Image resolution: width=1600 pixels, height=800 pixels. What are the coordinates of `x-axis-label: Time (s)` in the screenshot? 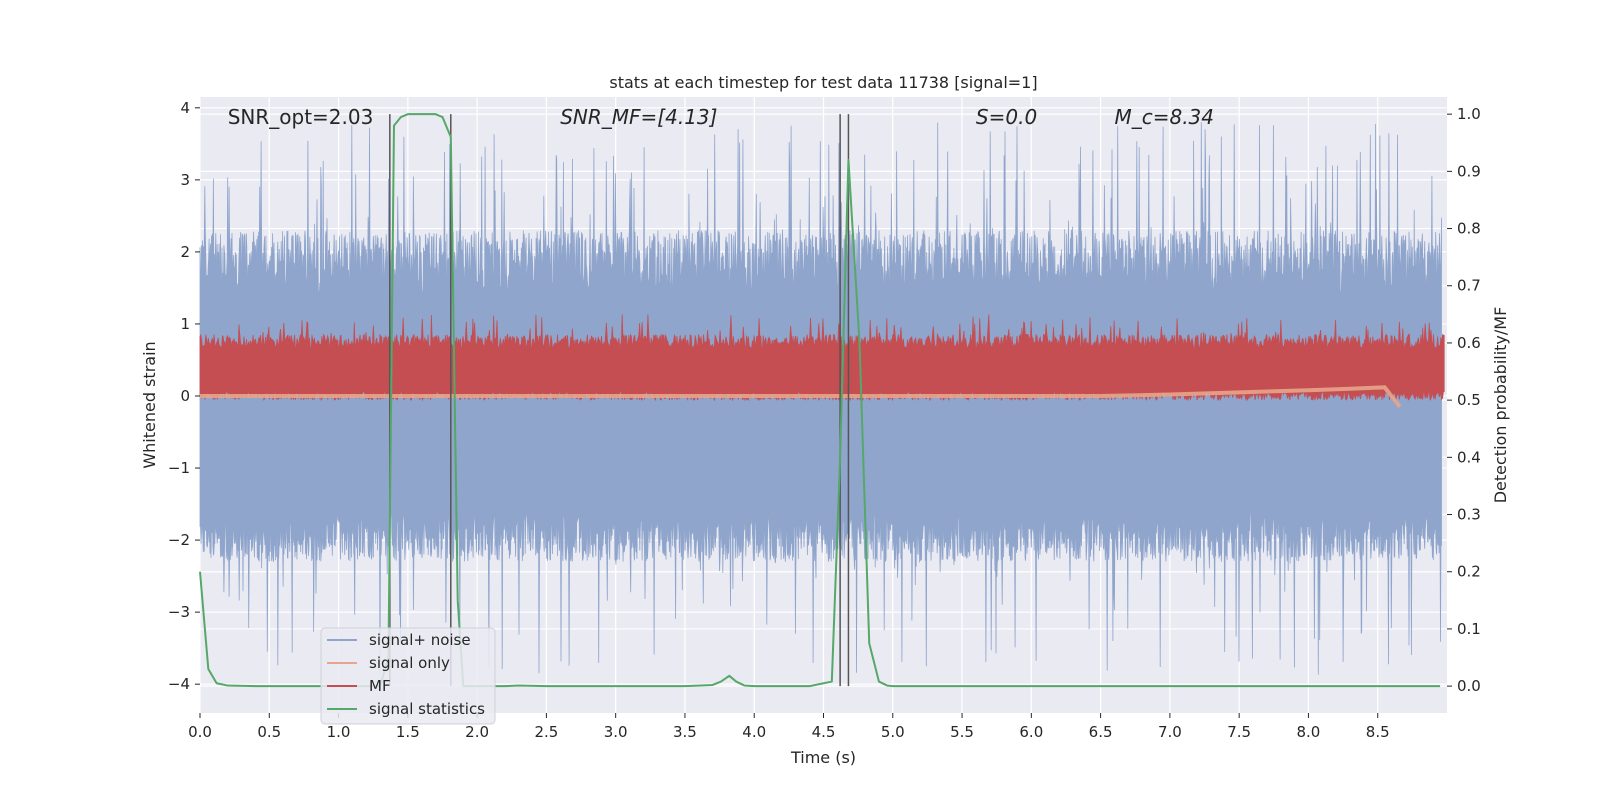 It's located at (823, 757).